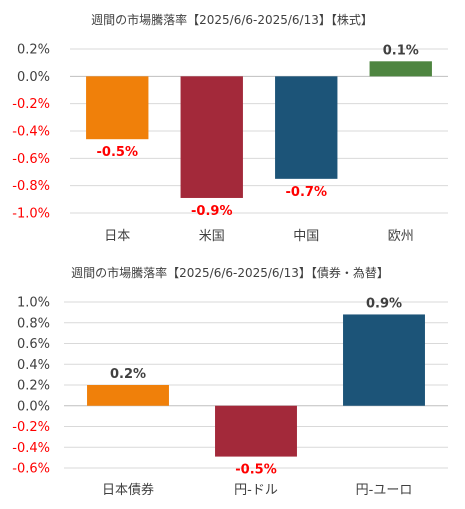 The image size is (465, 509). Describe the element at coordinates (33, 77) in the screenshot. I see `equity-y-tick-label: 0.0%` at that location.